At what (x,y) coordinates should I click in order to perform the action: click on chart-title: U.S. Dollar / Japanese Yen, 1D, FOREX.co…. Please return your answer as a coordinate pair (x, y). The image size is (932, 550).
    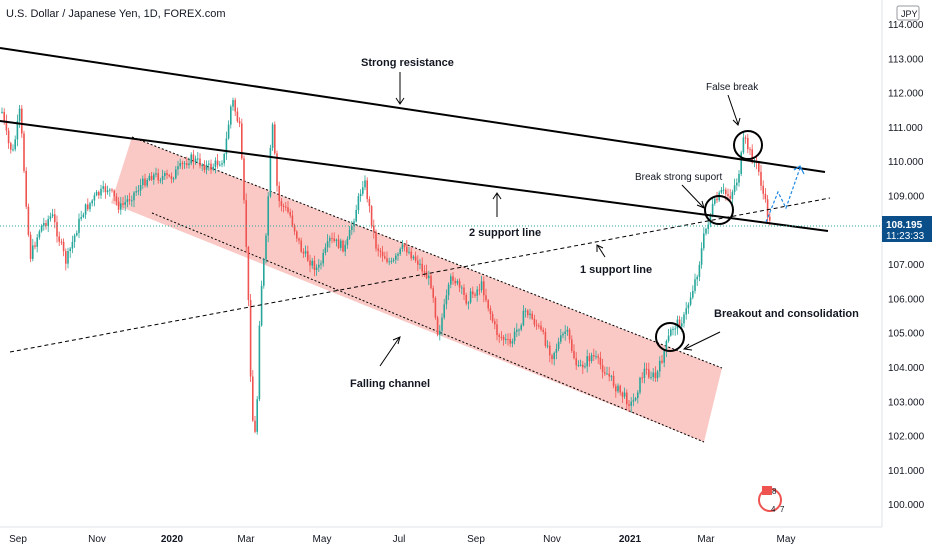
    Looking at the image, I should click on (116, 14).